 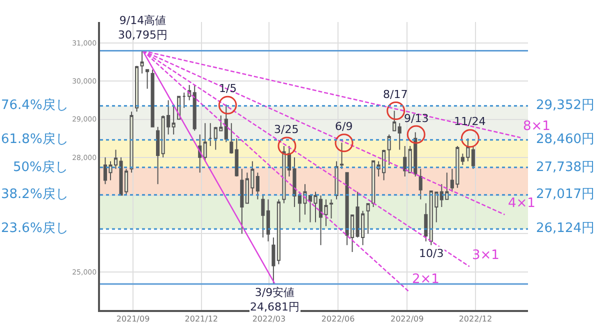 I want to click on series-label: 8×1, so click(x=536, y=126).